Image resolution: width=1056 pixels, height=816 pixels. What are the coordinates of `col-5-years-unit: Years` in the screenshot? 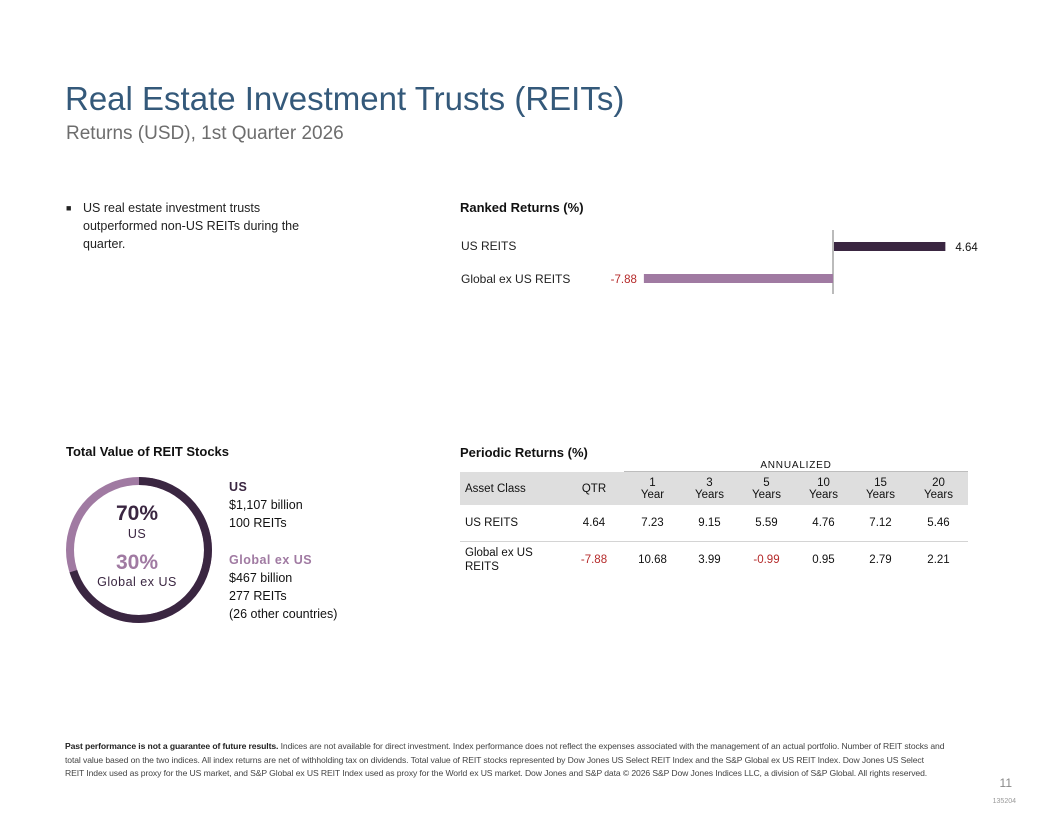 It's located at (766, 494).